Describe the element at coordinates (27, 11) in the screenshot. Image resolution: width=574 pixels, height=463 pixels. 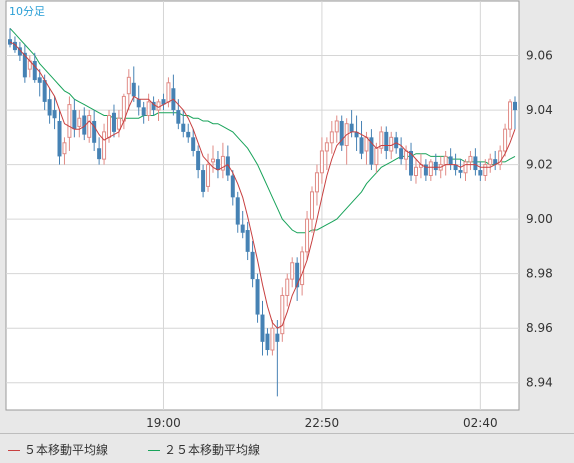
I see `chart-title: 10分足` at that location.